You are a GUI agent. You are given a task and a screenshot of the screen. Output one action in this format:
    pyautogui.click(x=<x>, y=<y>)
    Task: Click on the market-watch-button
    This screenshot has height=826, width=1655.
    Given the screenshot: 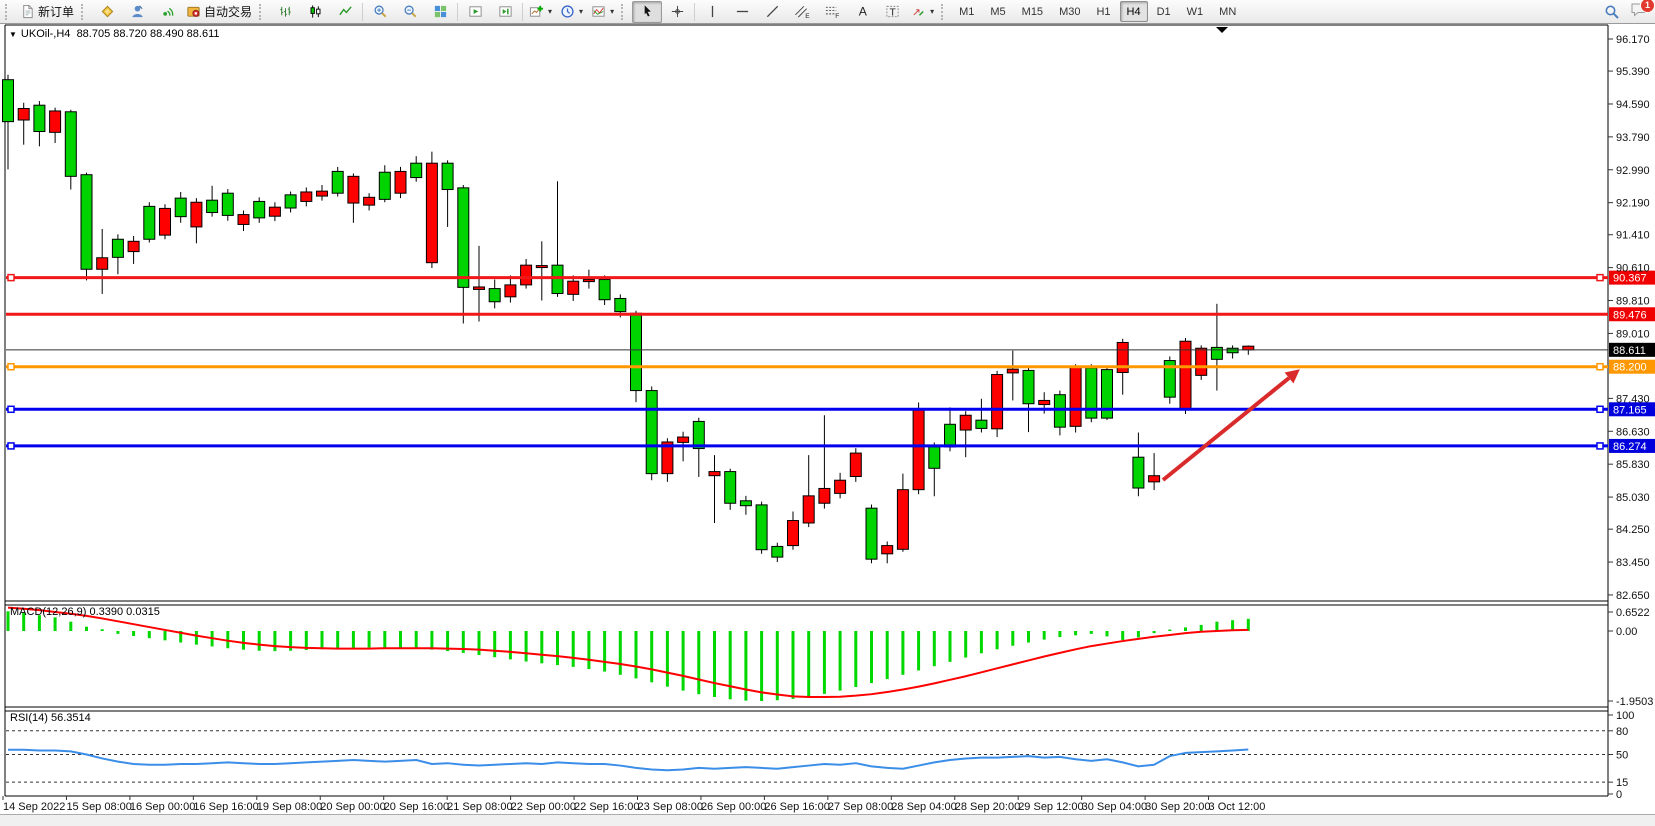 What is the action you would take?
    pyautogui.click(x=107, y=12)
    